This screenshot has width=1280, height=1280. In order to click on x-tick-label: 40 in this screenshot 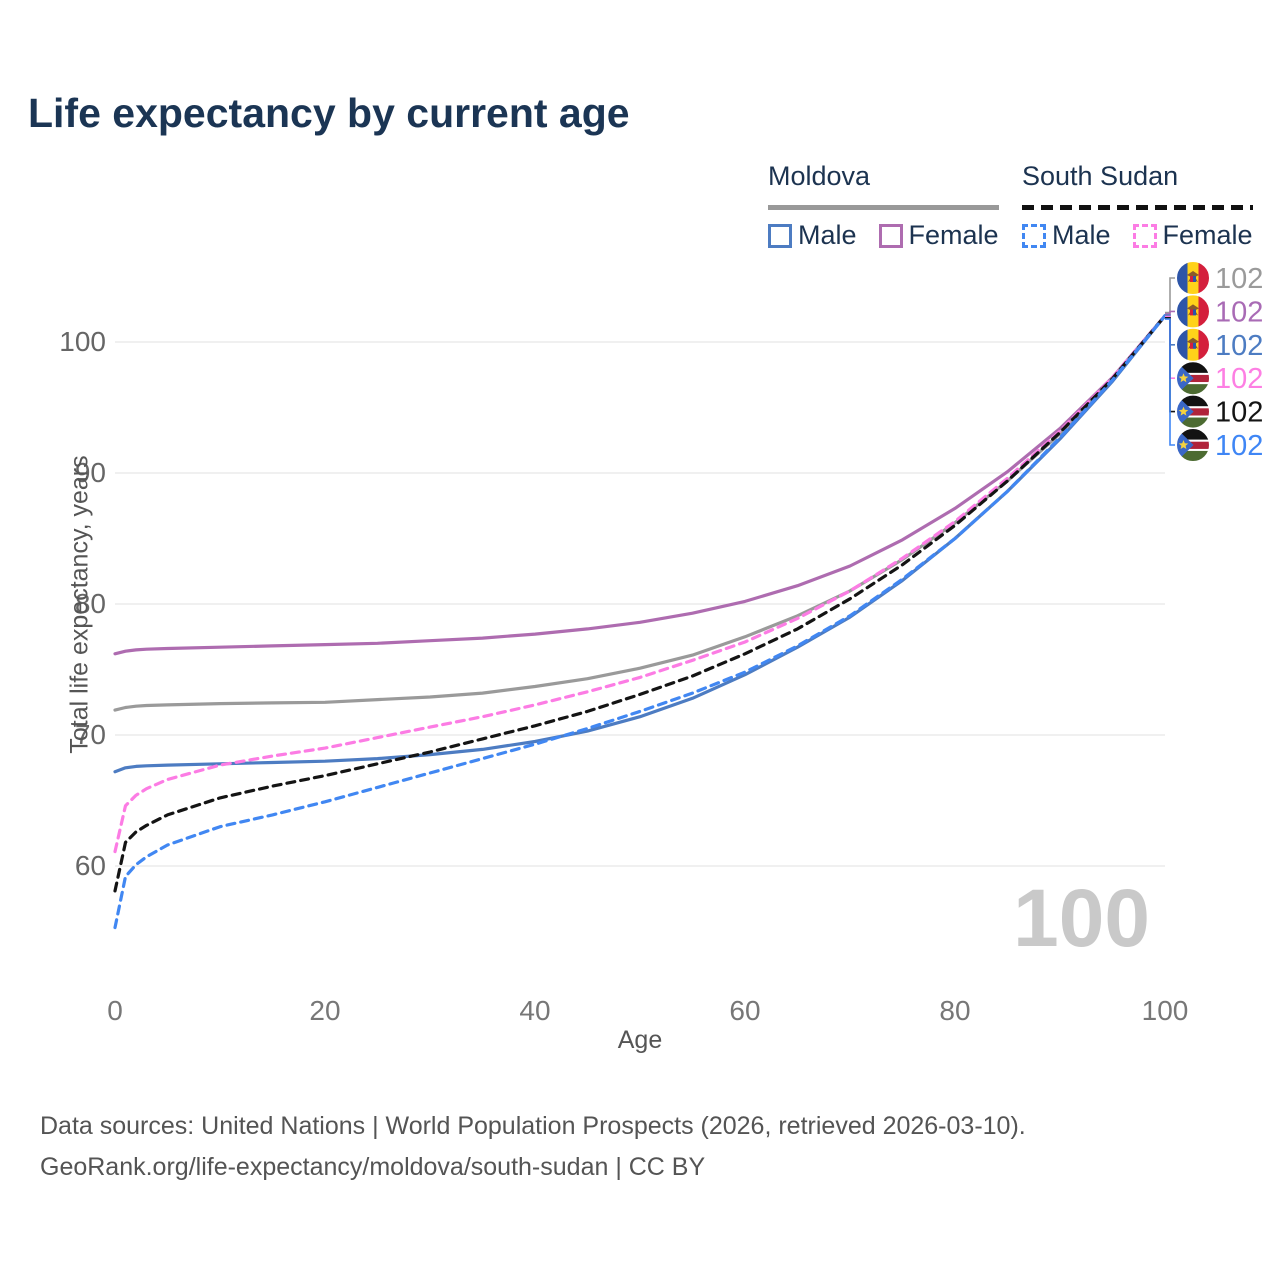, I will do `click(534, 1010)`.